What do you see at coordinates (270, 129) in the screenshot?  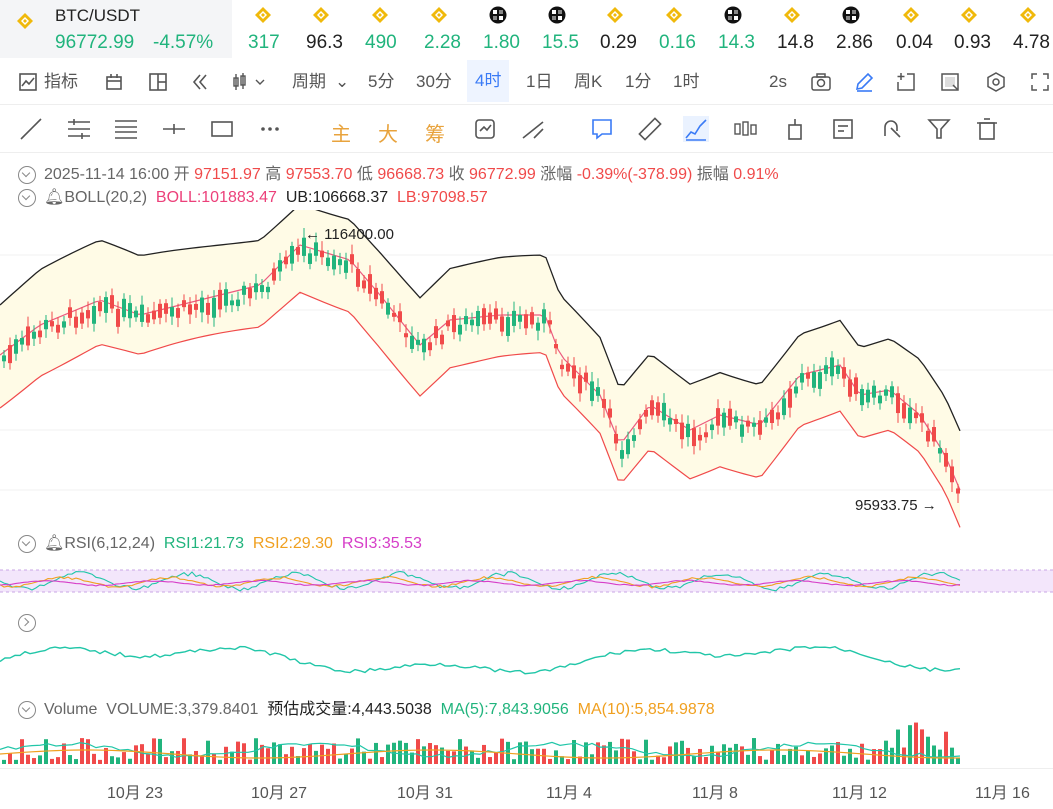 I see `more-icon` at bounding box center [270, 129].